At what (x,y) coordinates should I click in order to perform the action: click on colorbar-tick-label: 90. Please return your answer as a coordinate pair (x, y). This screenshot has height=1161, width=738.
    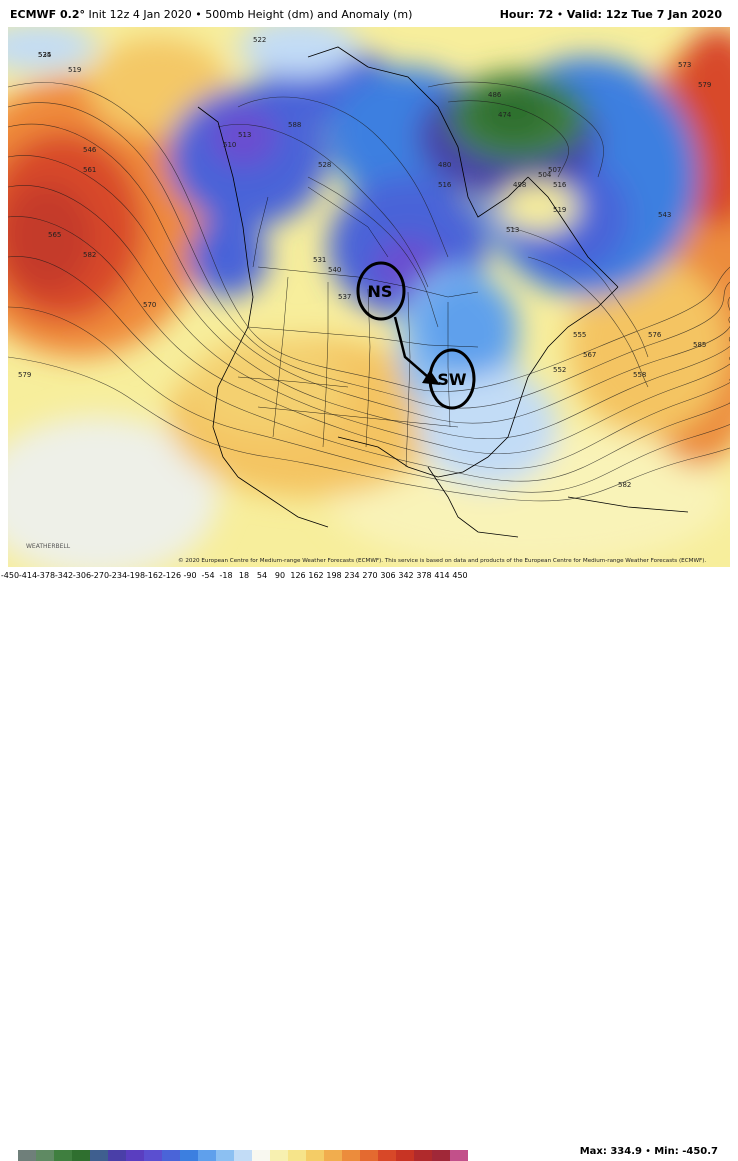
    Looking at the image, I should click on (280, 575).